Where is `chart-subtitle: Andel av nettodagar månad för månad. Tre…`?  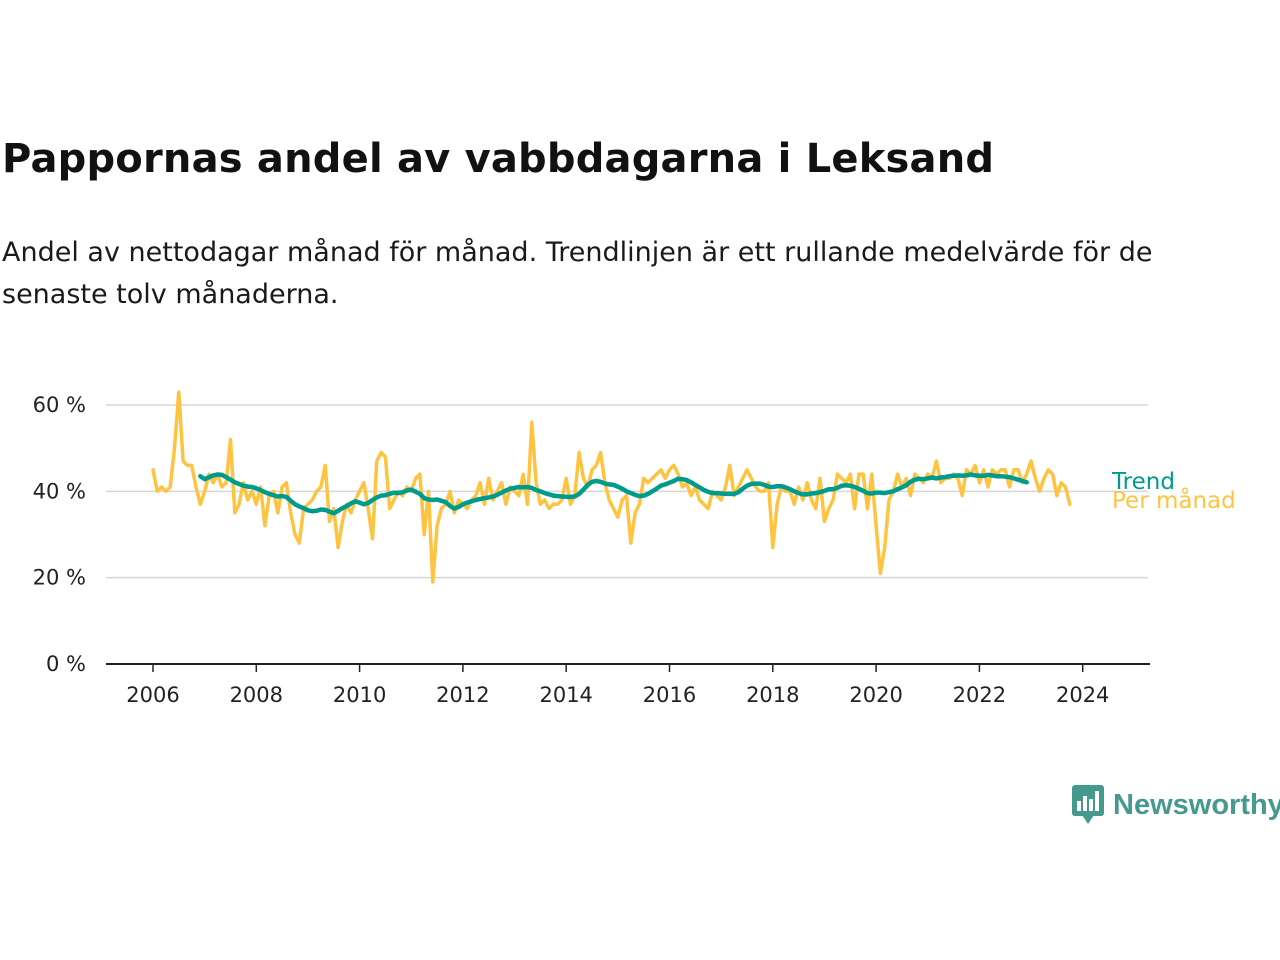 chart-subtitle: Andel av nettodagar månad för månad. Tre… is located at coordinates (577, 273).